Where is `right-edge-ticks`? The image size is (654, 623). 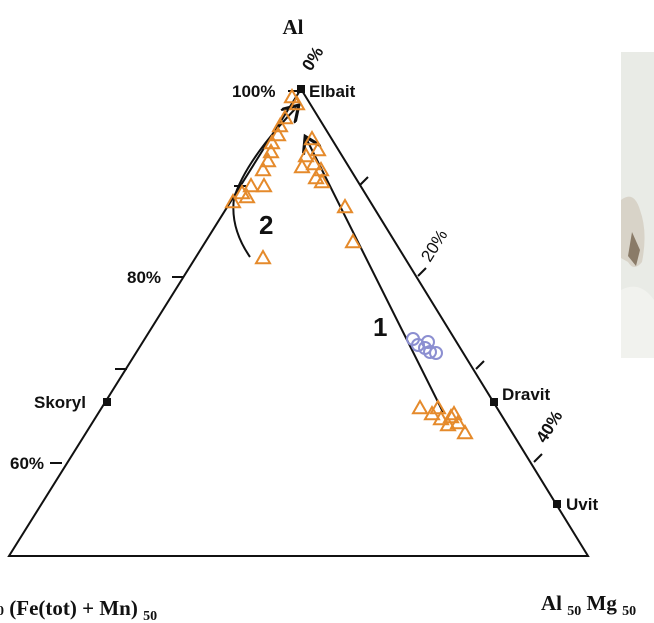
right-edge-ticks is located at coordinates (451, 319).